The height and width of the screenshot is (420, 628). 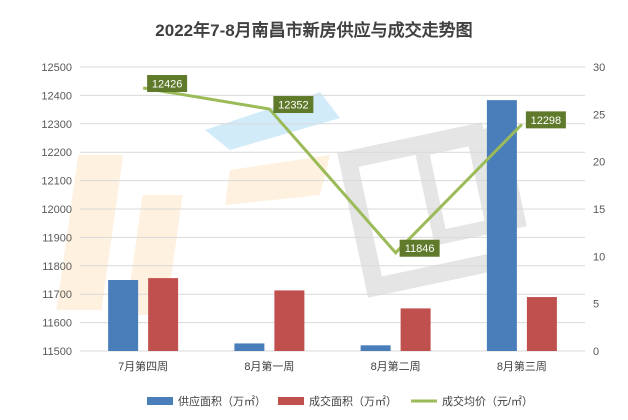 I want to click on data-label: 11846, so click(x=420, y=249).